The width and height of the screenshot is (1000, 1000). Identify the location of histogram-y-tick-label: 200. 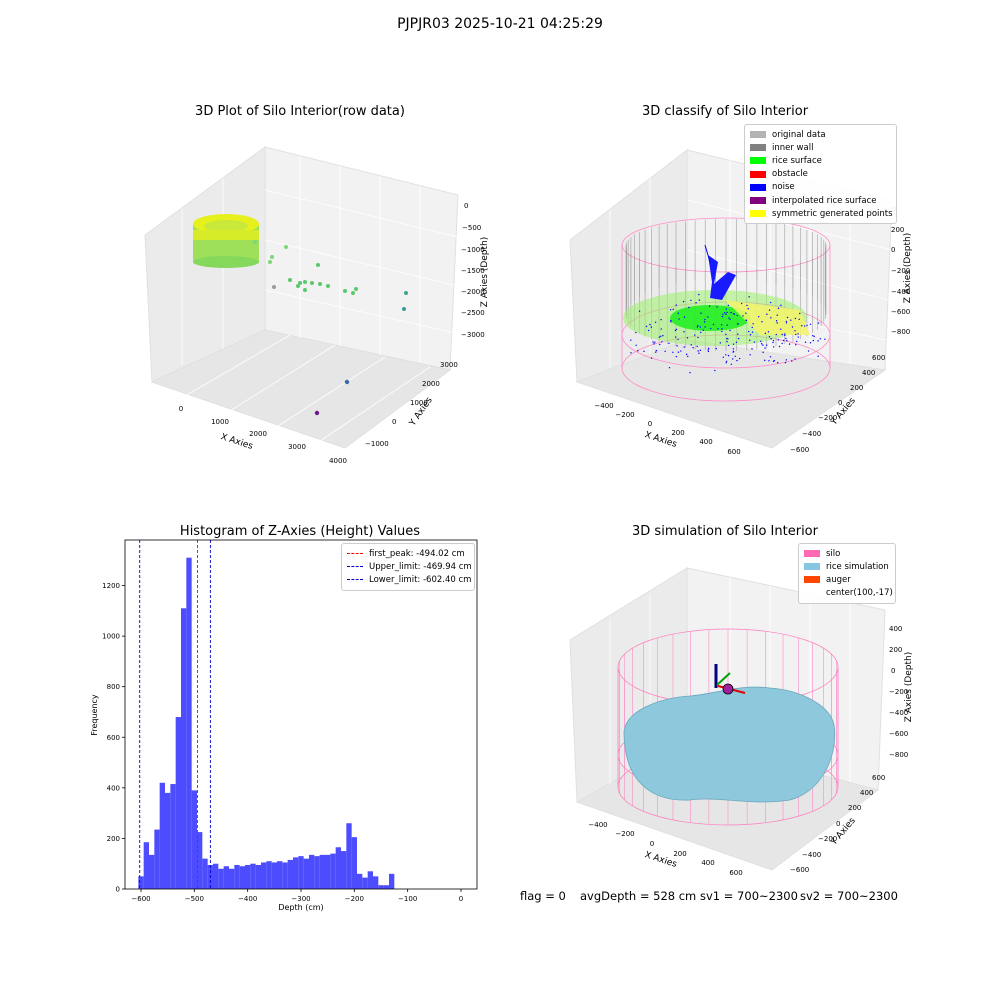
(113, 839).